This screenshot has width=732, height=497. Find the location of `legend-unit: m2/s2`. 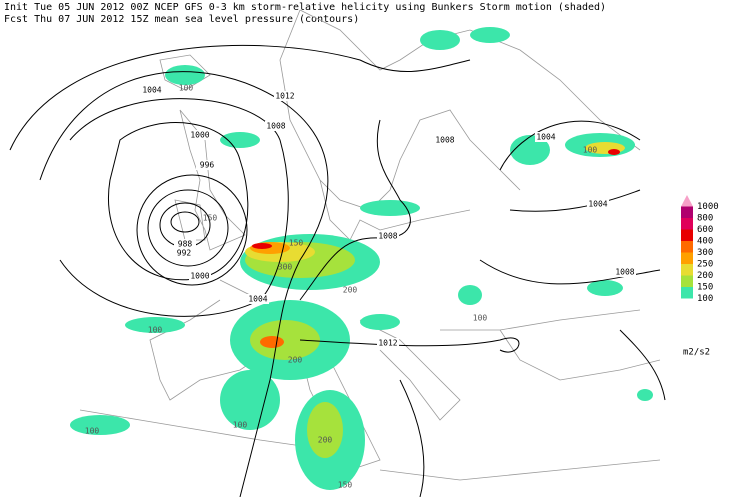

legend-unit: m2/s2 is located at coordinates (696, 353).